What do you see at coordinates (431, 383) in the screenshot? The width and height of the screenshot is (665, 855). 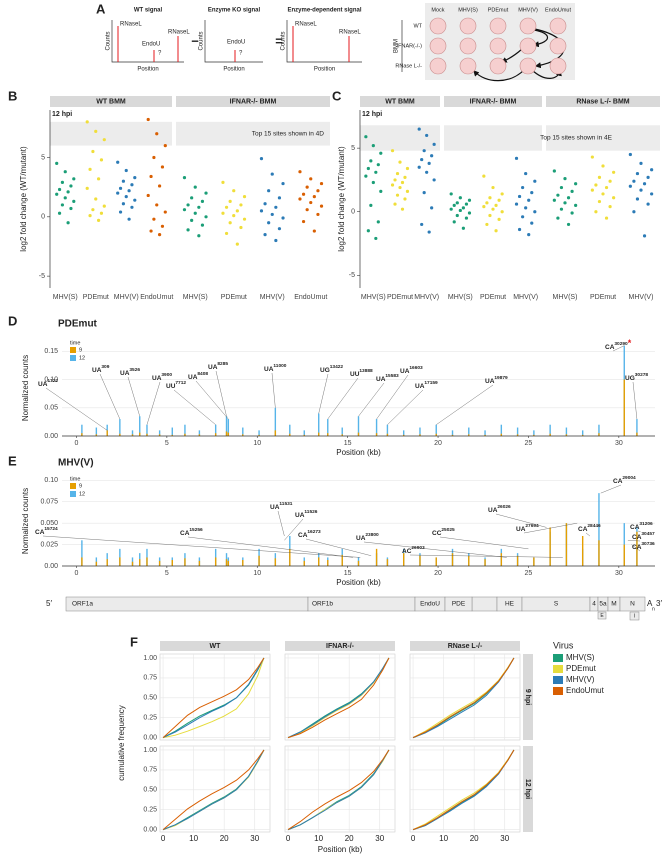 I see `annotation-sup: 17159` at bounding box center [431, 383].